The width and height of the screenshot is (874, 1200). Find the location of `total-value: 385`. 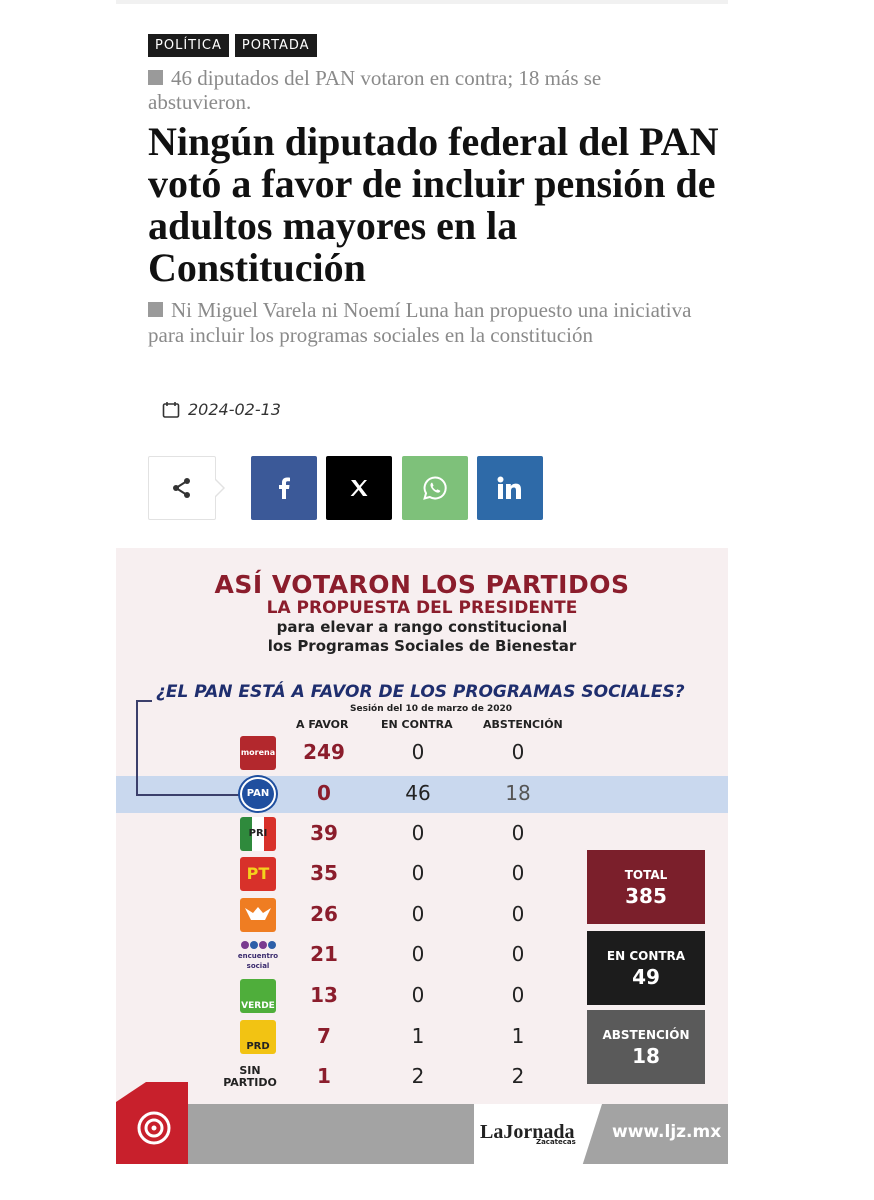

total-value: 385 is located at coordinates (646, 896).